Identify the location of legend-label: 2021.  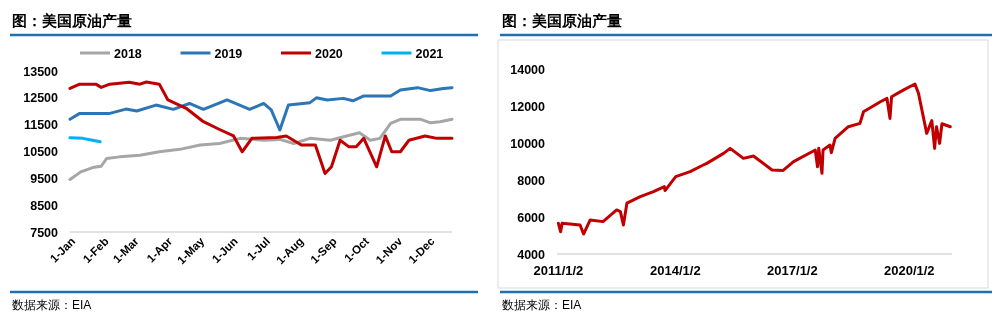
(429, 53).